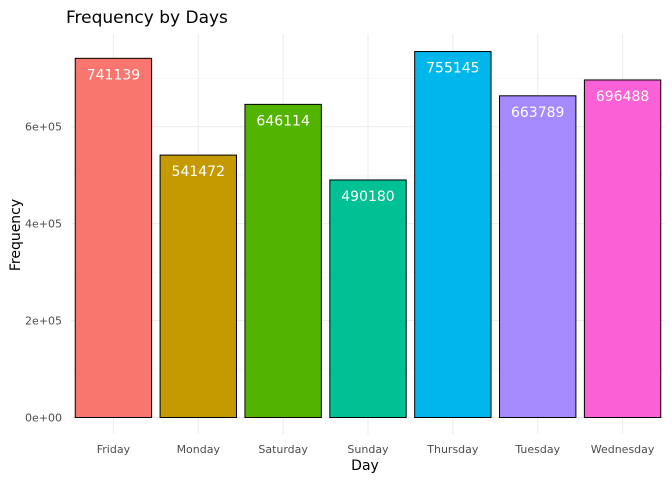 Image resolution: width=672 pixels, height=480 pixels. What do you see at coordinates (16, 235) in the screenshot?
I see `y-axis-title: Frequency` at bounding box center [16, 235].